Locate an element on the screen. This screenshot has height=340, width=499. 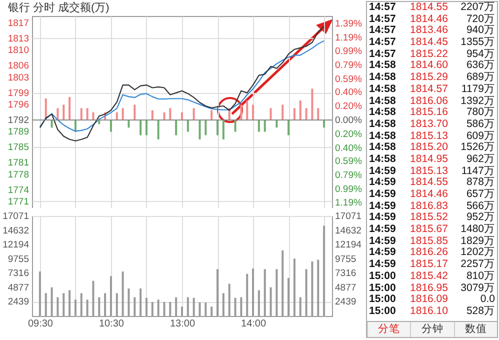
text: 14:59 1816.83 566万 is located at coordinates (432, 206).